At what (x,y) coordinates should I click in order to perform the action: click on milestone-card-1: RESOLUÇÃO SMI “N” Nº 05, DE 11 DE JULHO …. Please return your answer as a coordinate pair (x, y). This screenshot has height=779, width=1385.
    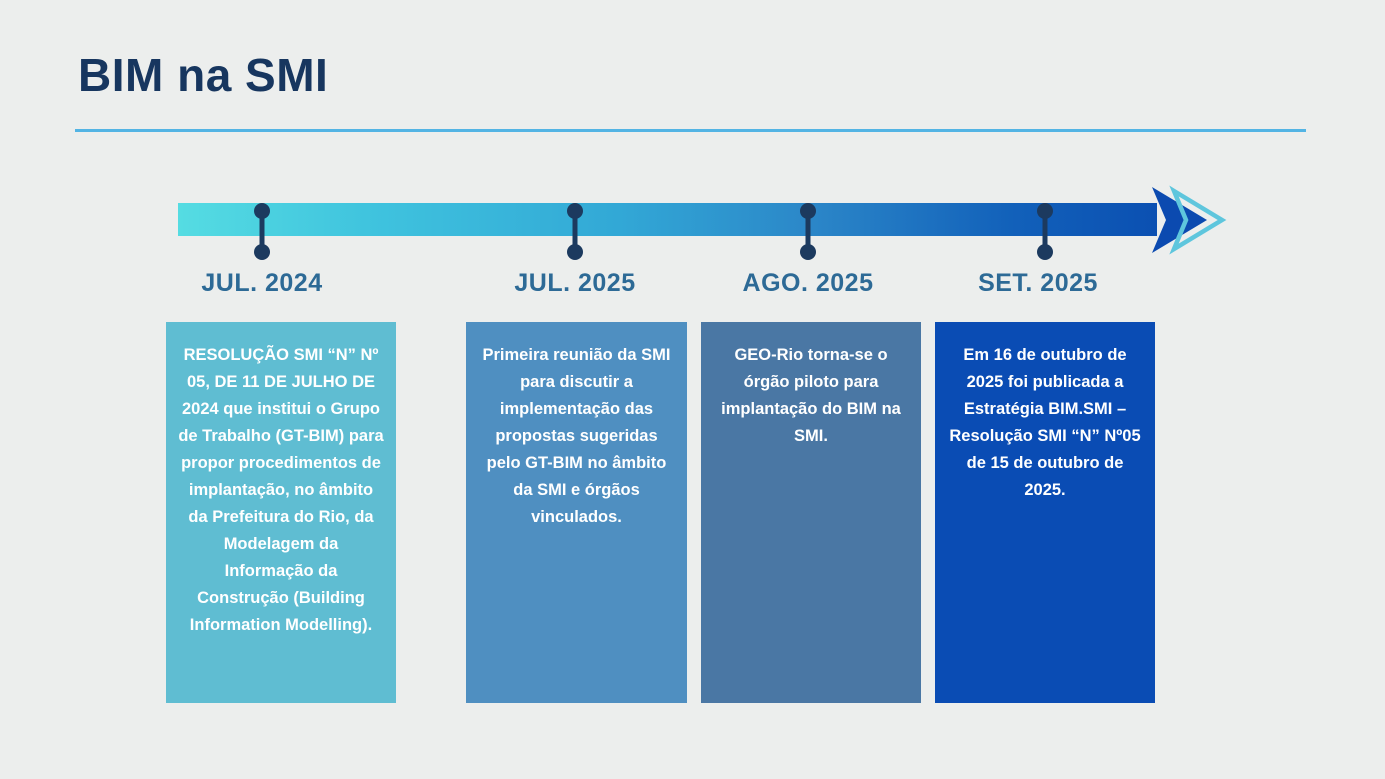
    Looking at the image, I should click on (281, 512).